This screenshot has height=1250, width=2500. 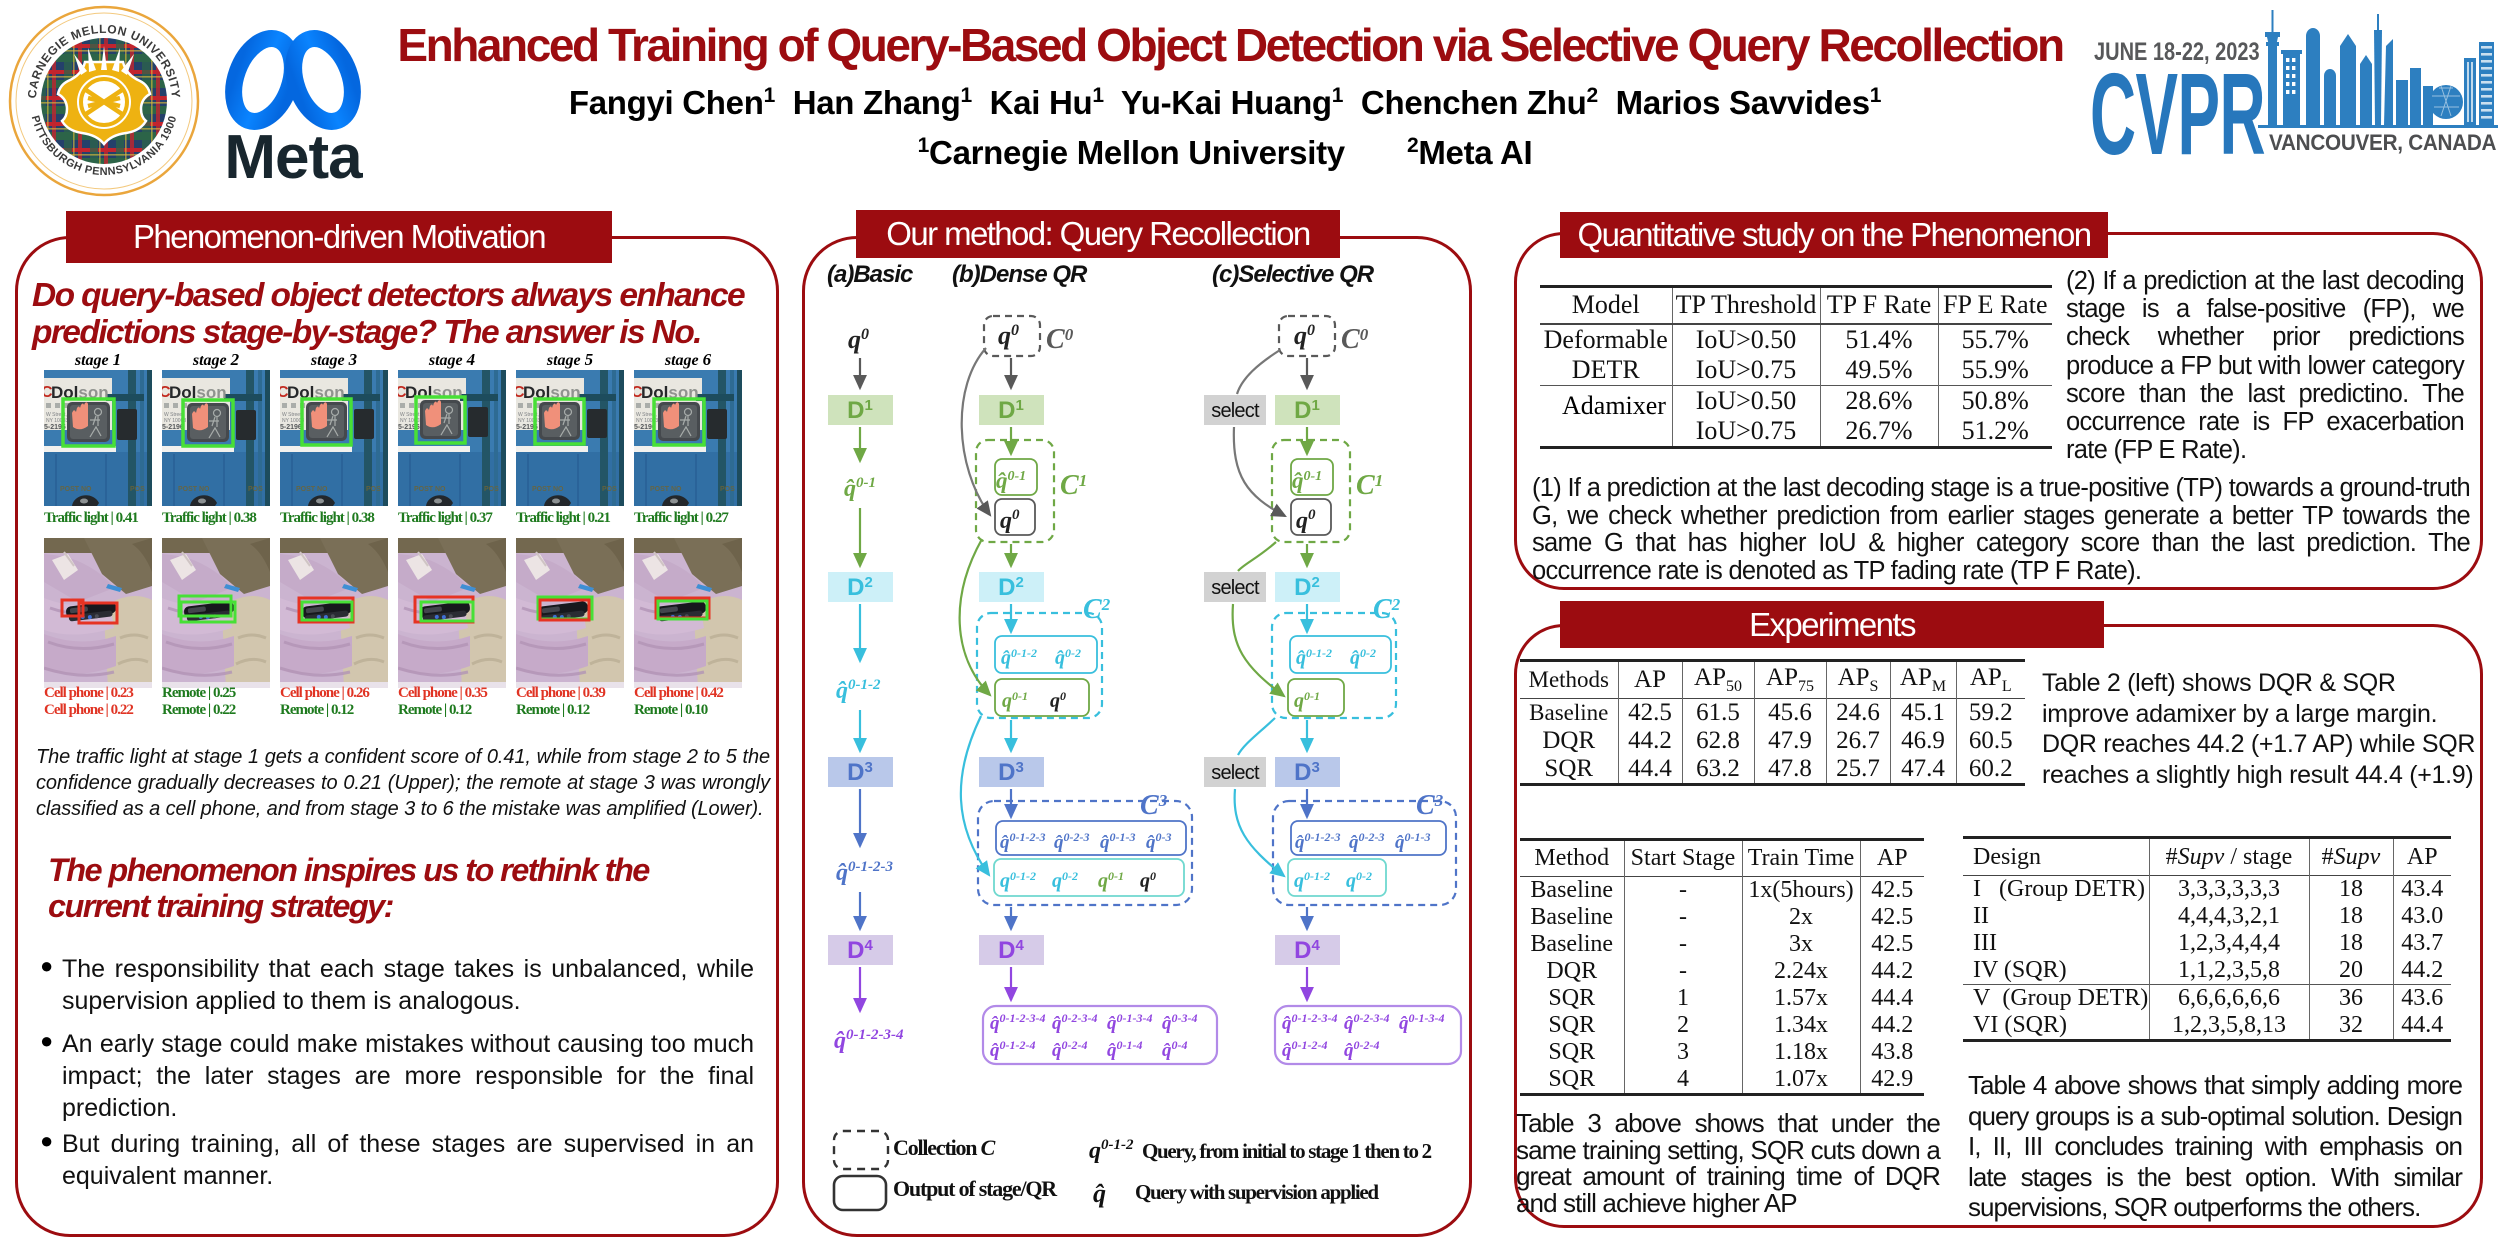 What do you see at coordinates (1287, 1151) in the screenshot?
I see `svg-text:Query, from initial to stage 1: Query, from initial to stage 1 then to 2` at bounding box center [1287, 1151].